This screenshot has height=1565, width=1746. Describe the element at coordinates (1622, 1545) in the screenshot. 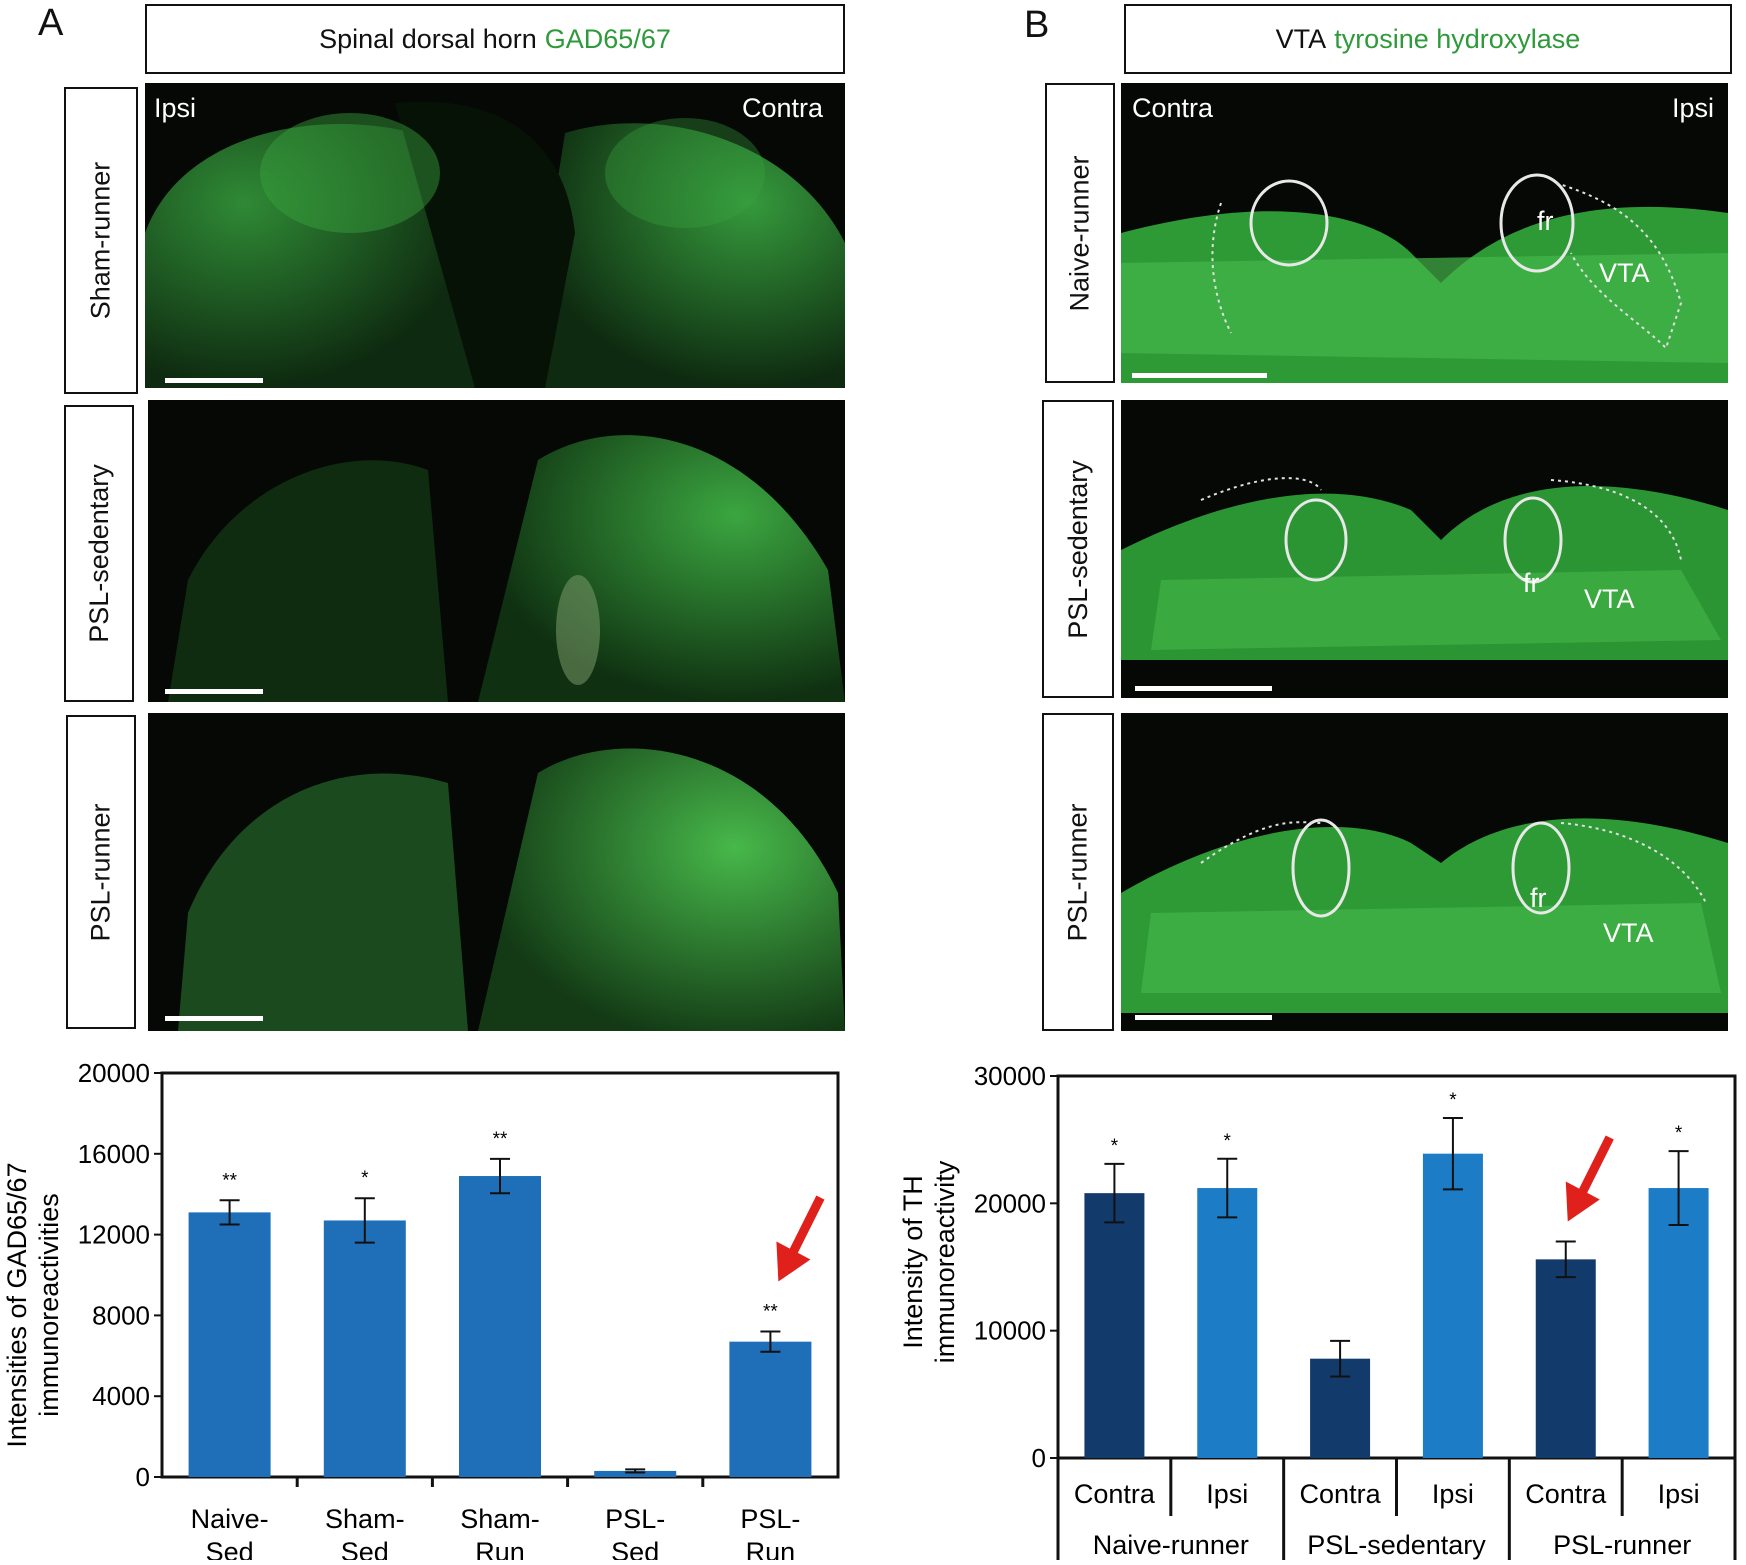

I see `group-label: PSL-runner` at that location.